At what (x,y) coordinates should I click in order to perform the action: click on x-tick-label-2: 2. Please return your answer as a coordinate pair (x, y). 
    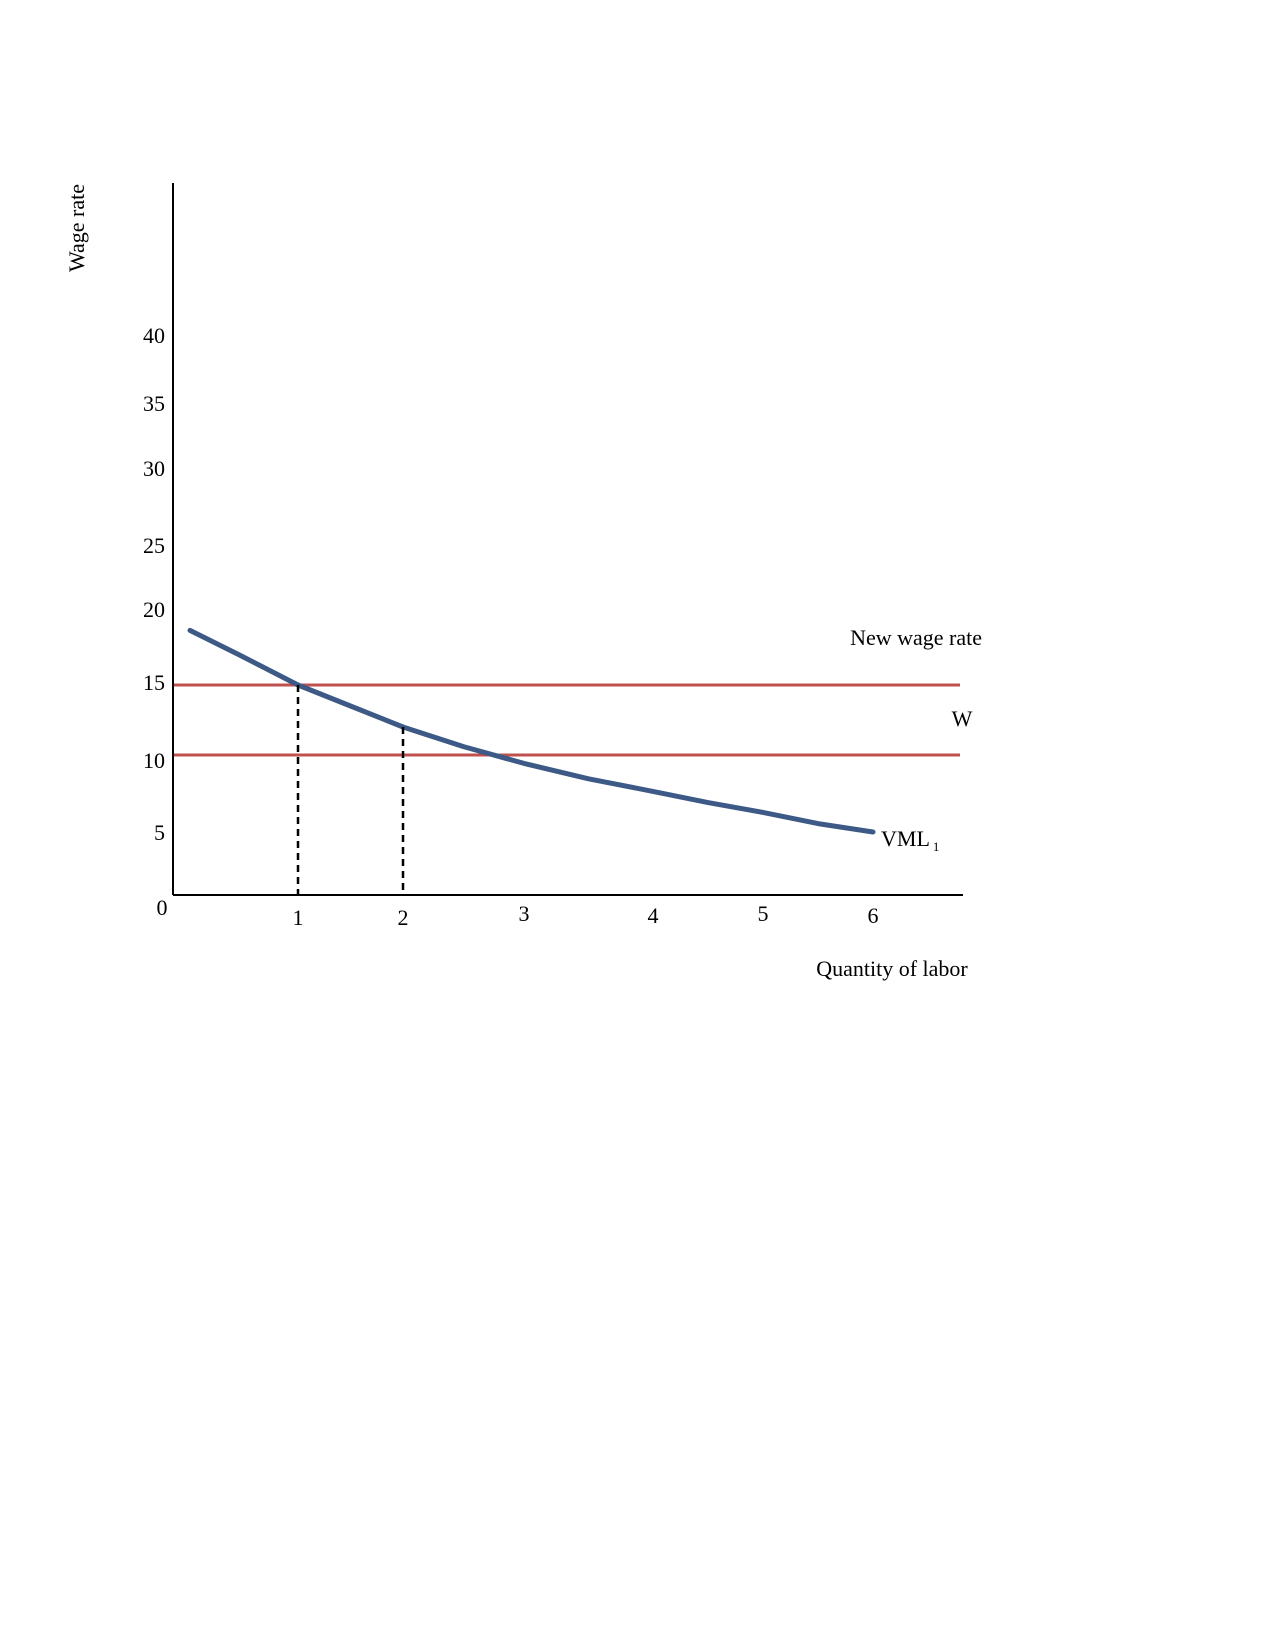
    Looking at the image, I should click on (403, 917).